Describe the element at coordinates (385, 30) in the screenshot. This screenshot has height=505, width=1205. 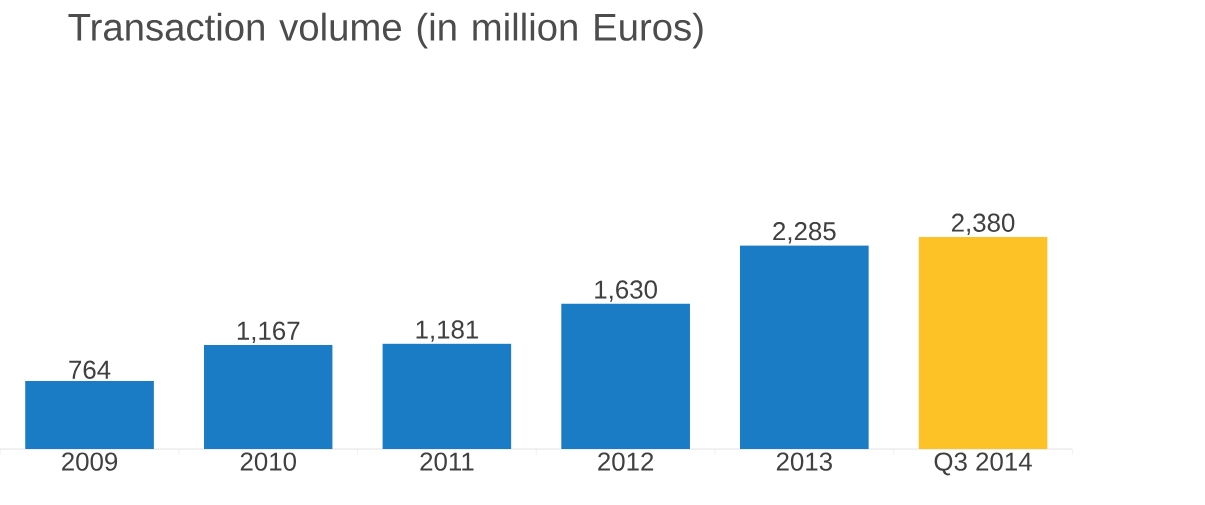
I see `chart-title: Transaction volume (in million Euros)` at that location.